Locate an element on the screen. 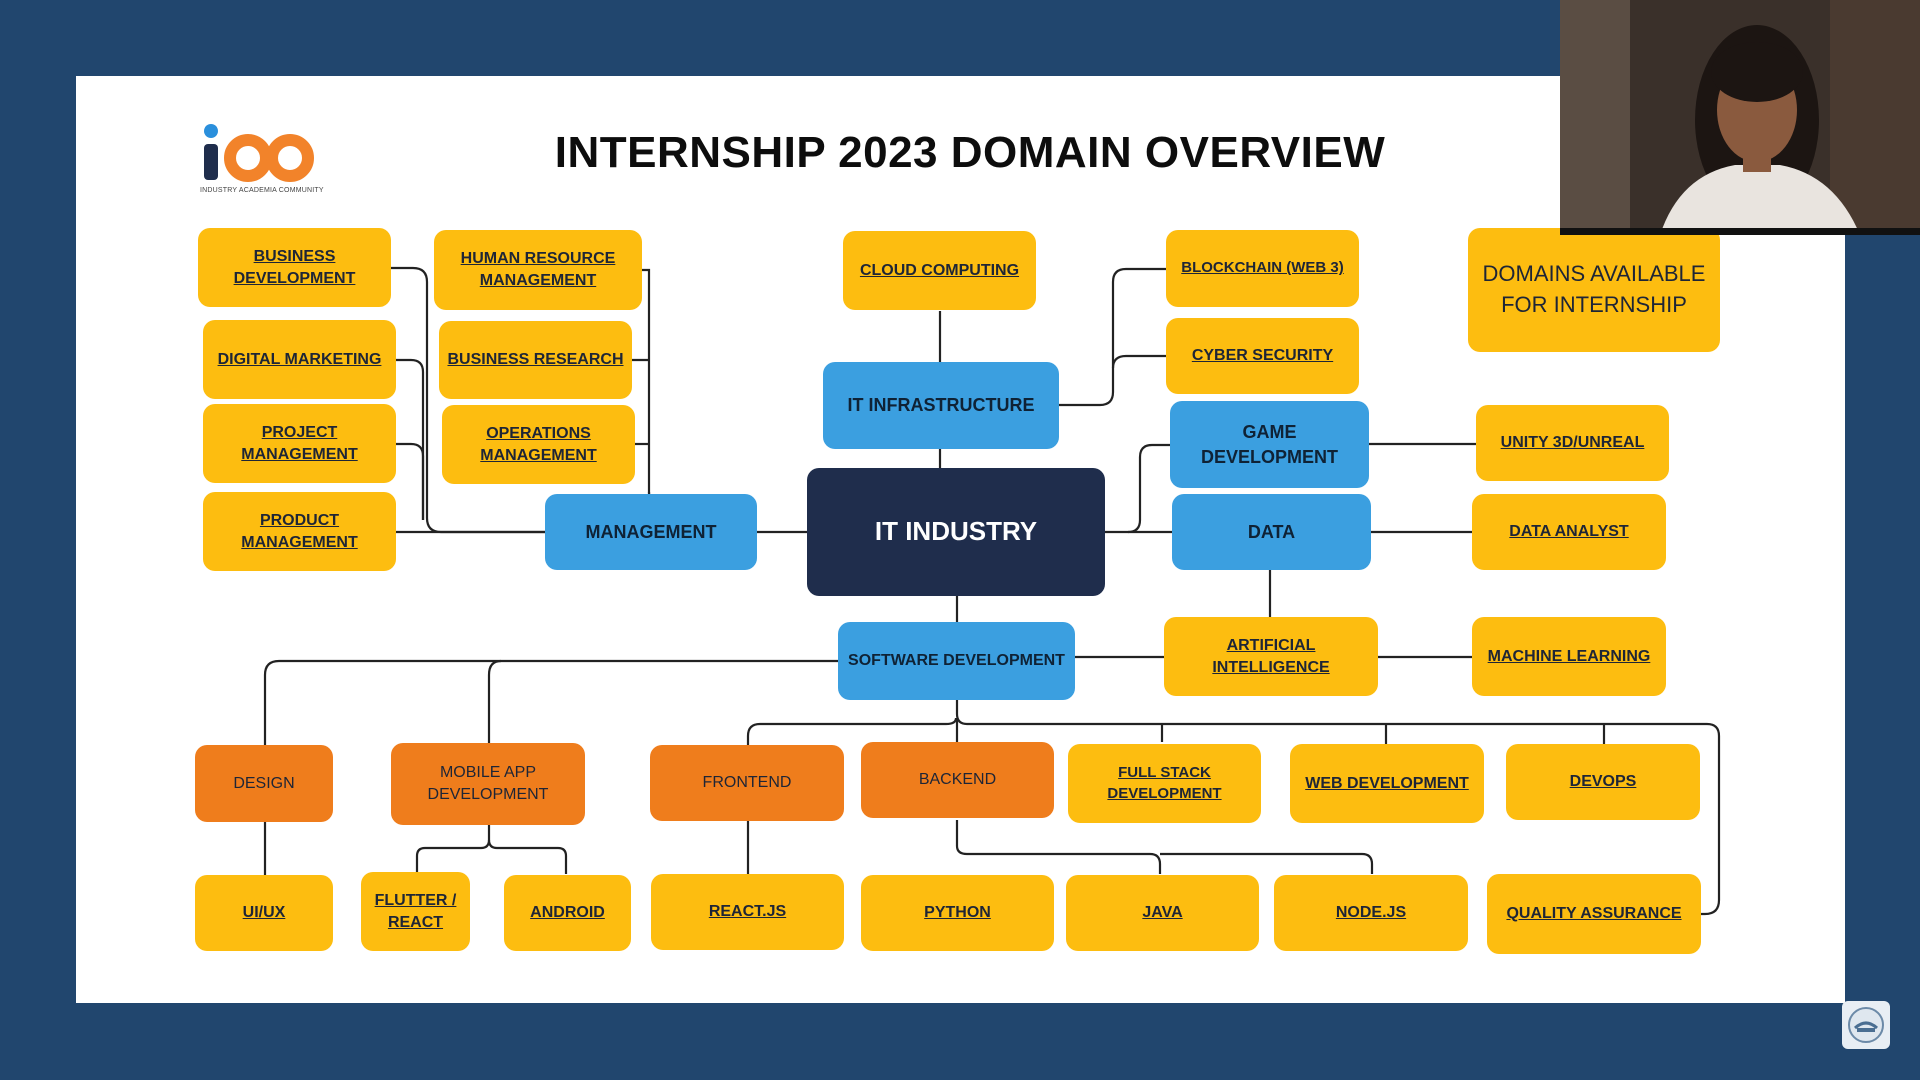  domain-cyber-security: CYBER SECURITY is located at coordinates (1262, 356).